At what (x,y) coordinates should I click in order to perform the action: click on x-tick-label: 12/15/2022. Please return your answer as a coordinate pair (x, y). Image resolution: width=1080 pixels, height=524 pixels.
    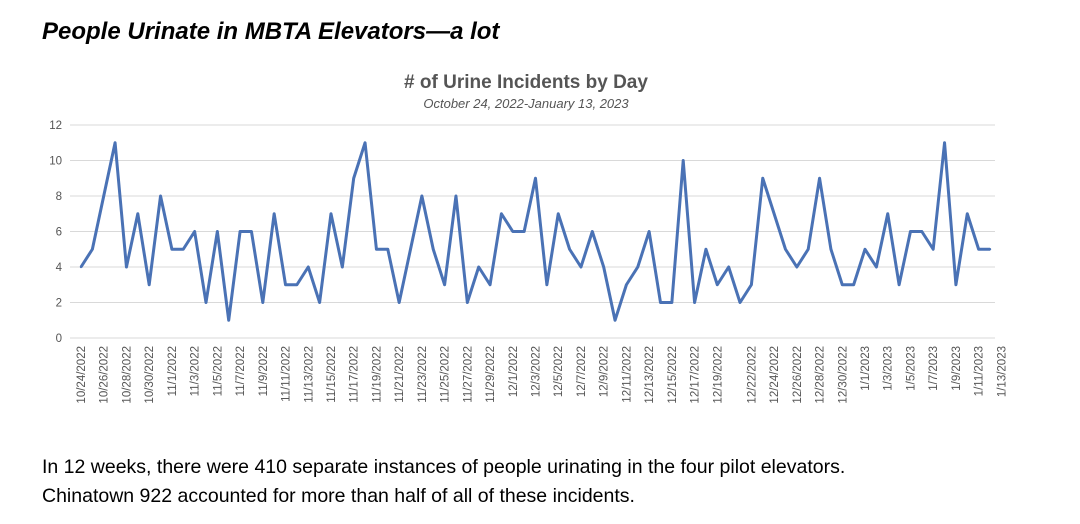
    Looking at the image, I should click on (673, 375).